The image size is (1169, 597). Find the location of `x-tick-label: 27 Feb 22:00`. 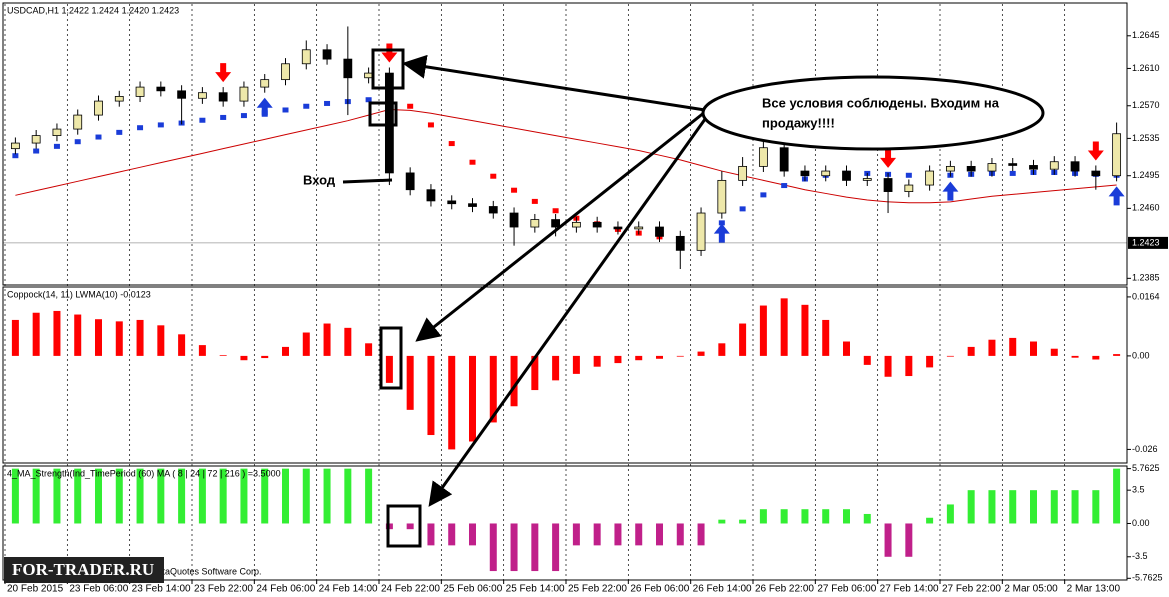

x-tick-label: 27 Feb 22:00 is located at coordinates (971, 589).